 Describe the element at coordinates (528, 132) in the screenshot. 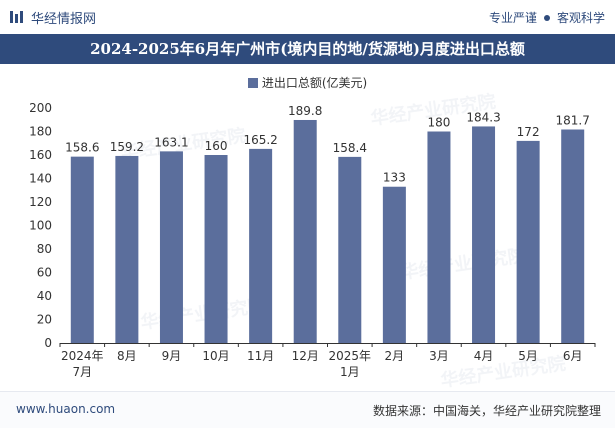

I see `data-label: 172` at that location.